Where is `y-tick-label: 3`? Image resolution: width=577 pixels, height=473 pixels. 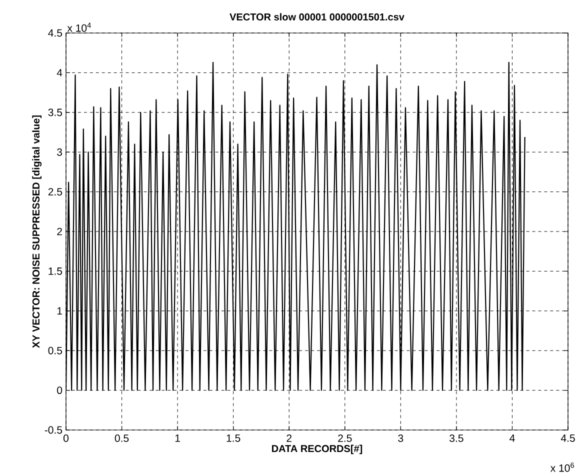
y-tick-label: 3 is located at coordinates (59, 152).